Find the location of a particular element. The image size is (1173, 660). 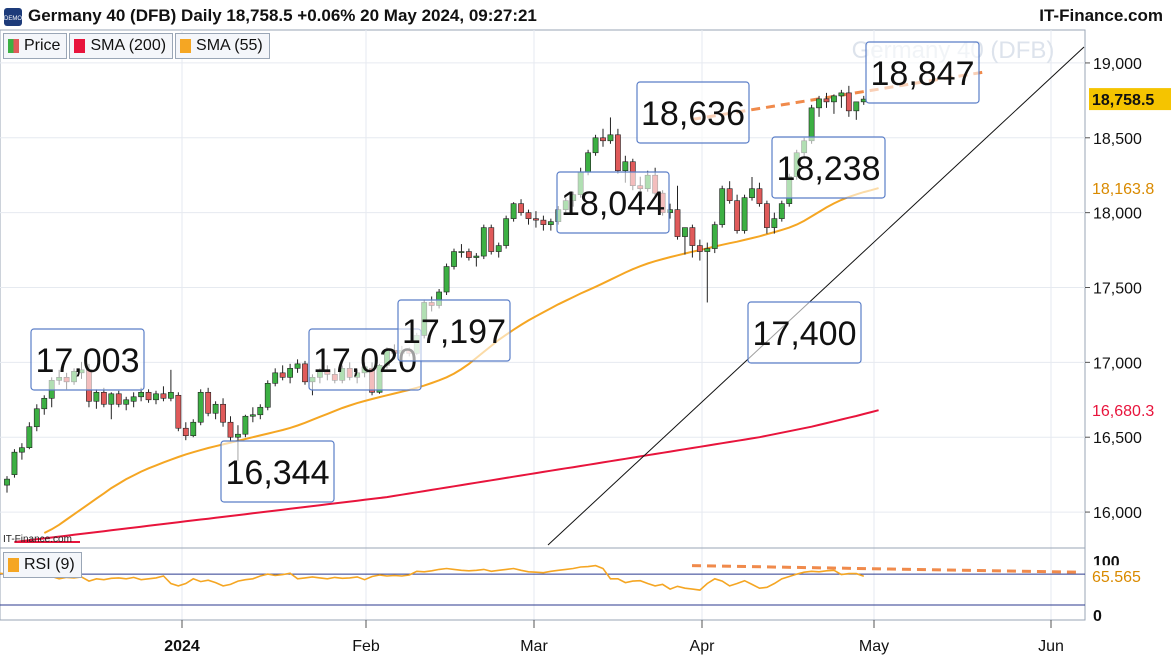

legend-sma200: SMA (200) is located at coordinates (121, 46).